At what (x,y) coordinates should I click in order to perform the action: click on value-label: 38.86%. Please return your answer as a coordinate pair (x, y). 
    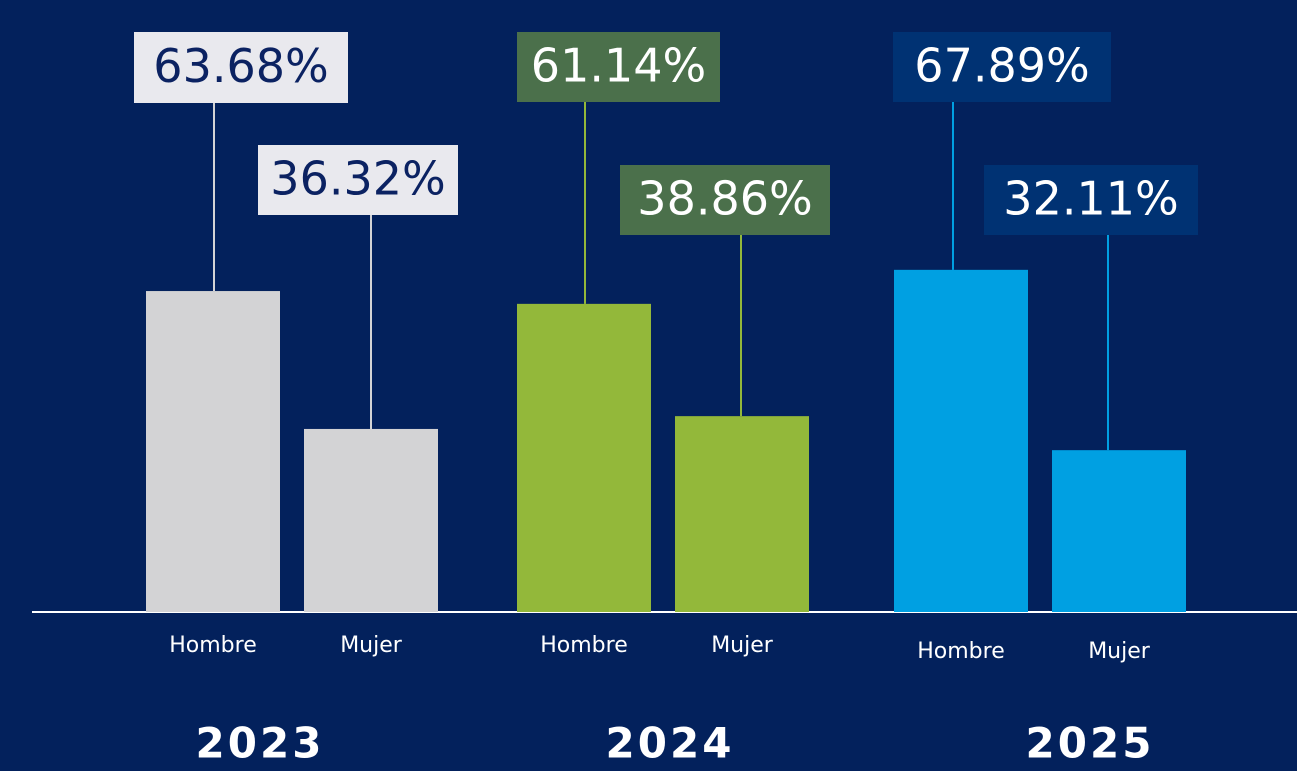
    Looking at the image, I should click on (724, 199).